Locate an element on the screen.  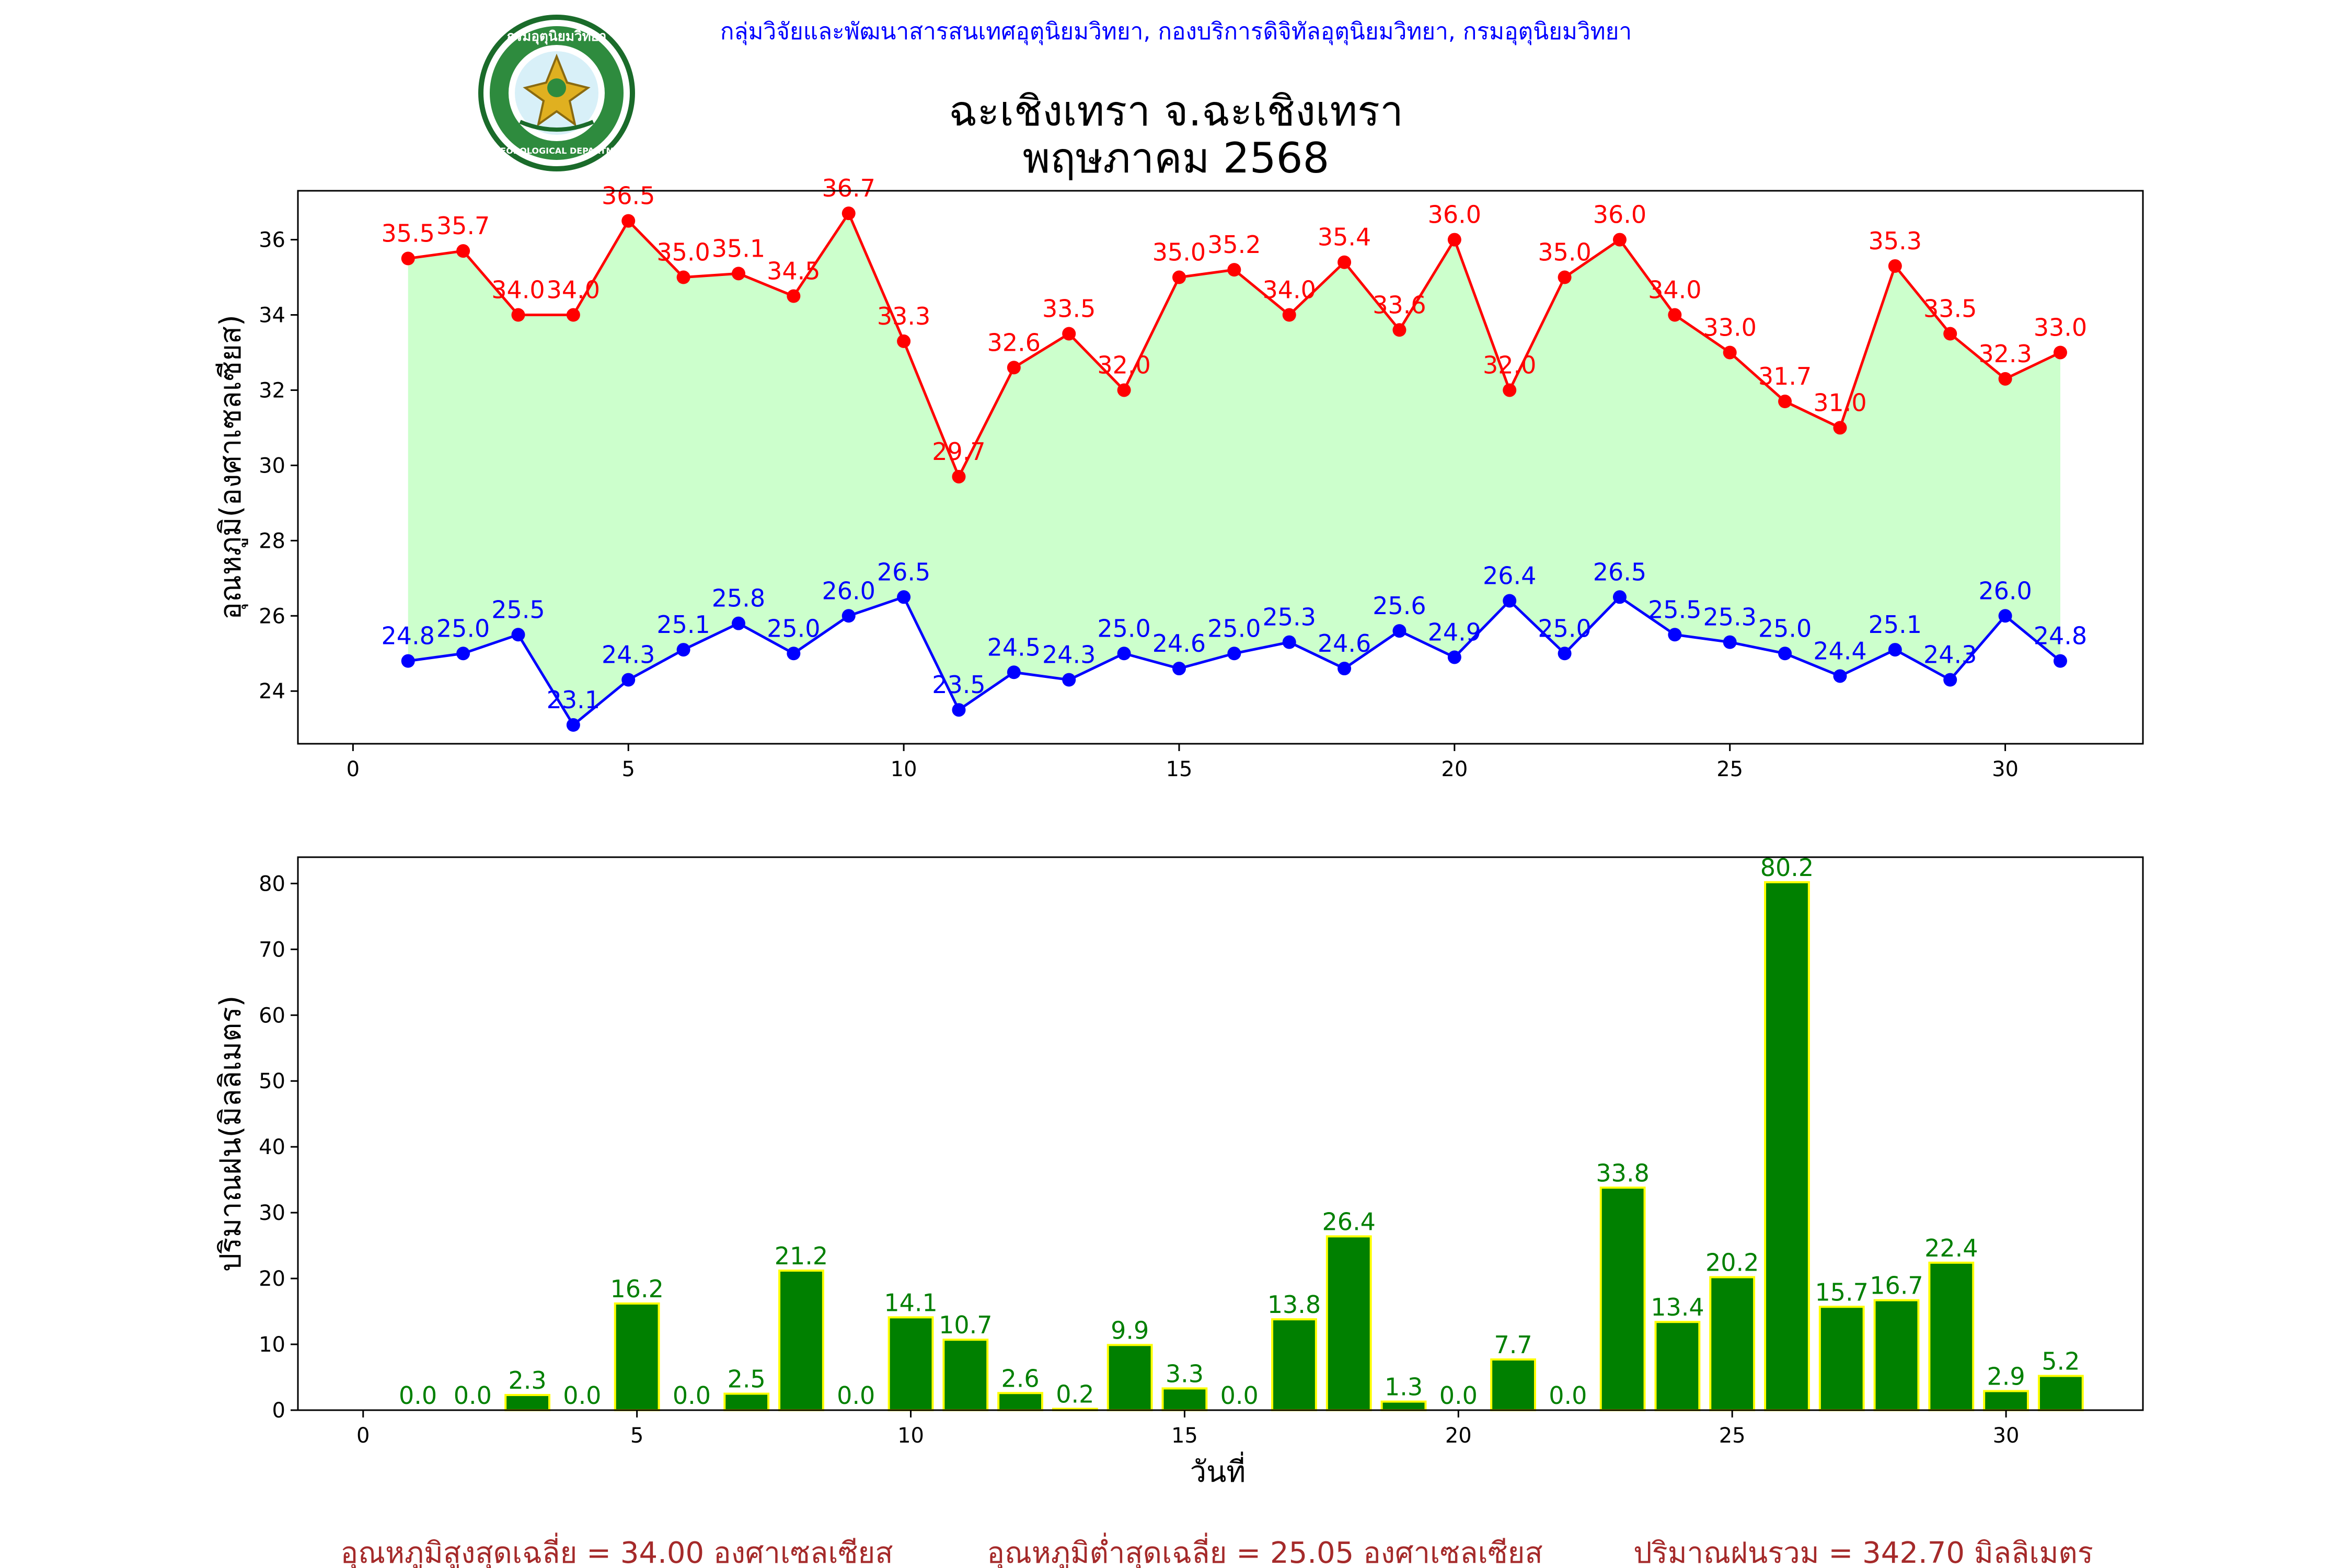
rainfall-x-tick-label: 15 is located at coordinates (1184, 1436).